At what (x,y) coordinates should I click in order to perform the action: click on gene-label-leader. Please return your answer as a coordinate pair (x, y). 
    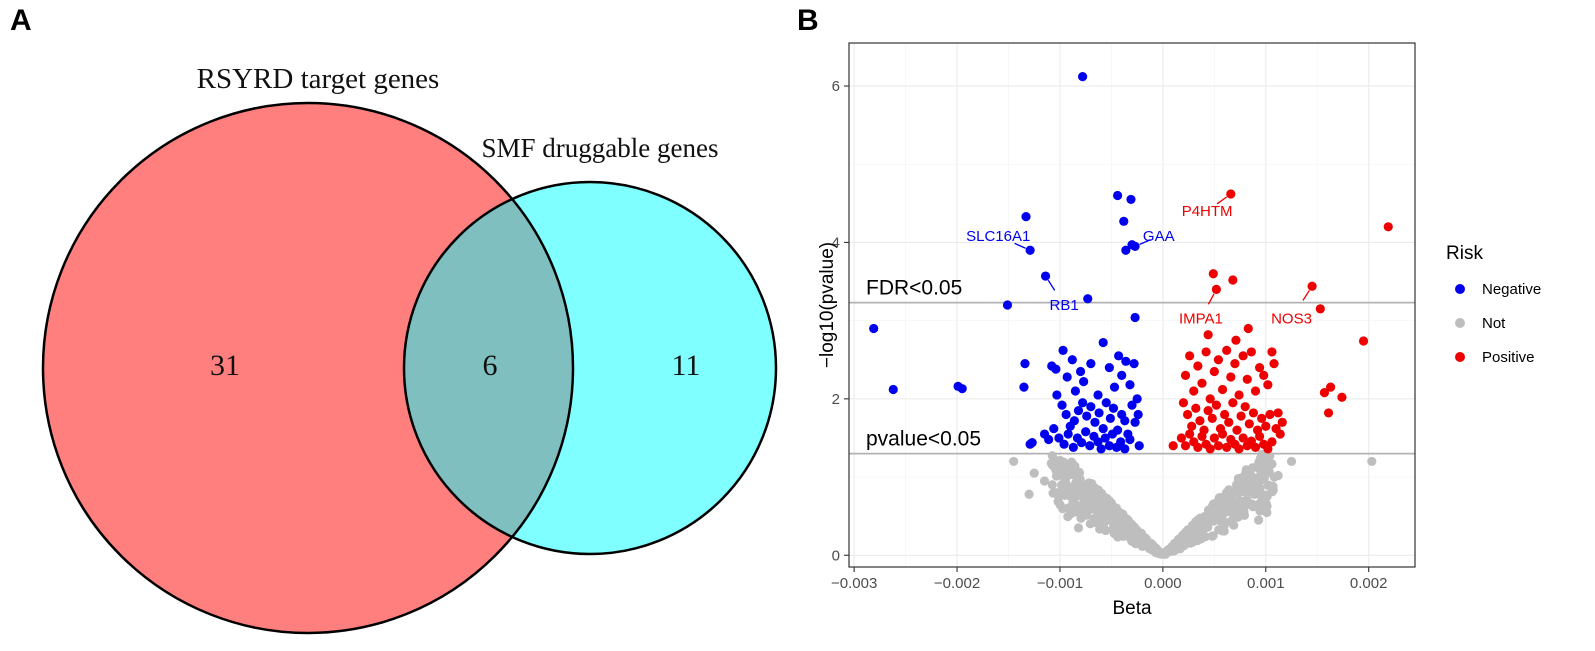
    Looking at the image, I should click on (1306, 295).